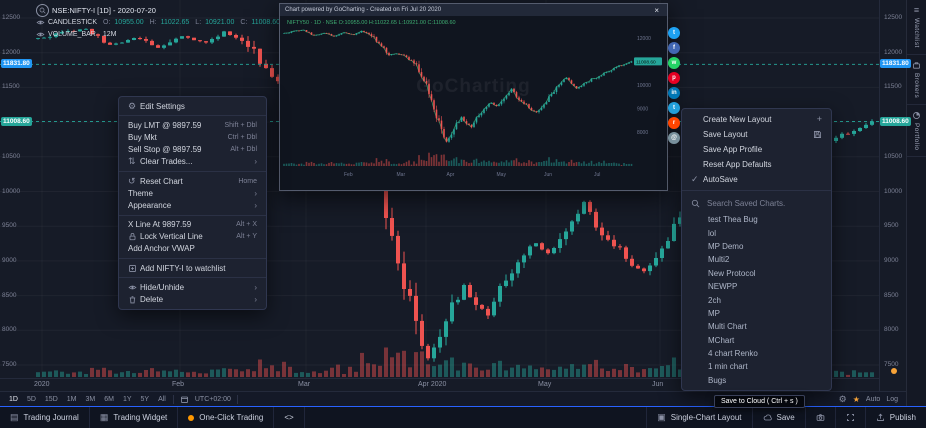 Image resolution: width=926 pixels, height=428 pixels. I want to click on range-button-all: All, so click(162, 399).